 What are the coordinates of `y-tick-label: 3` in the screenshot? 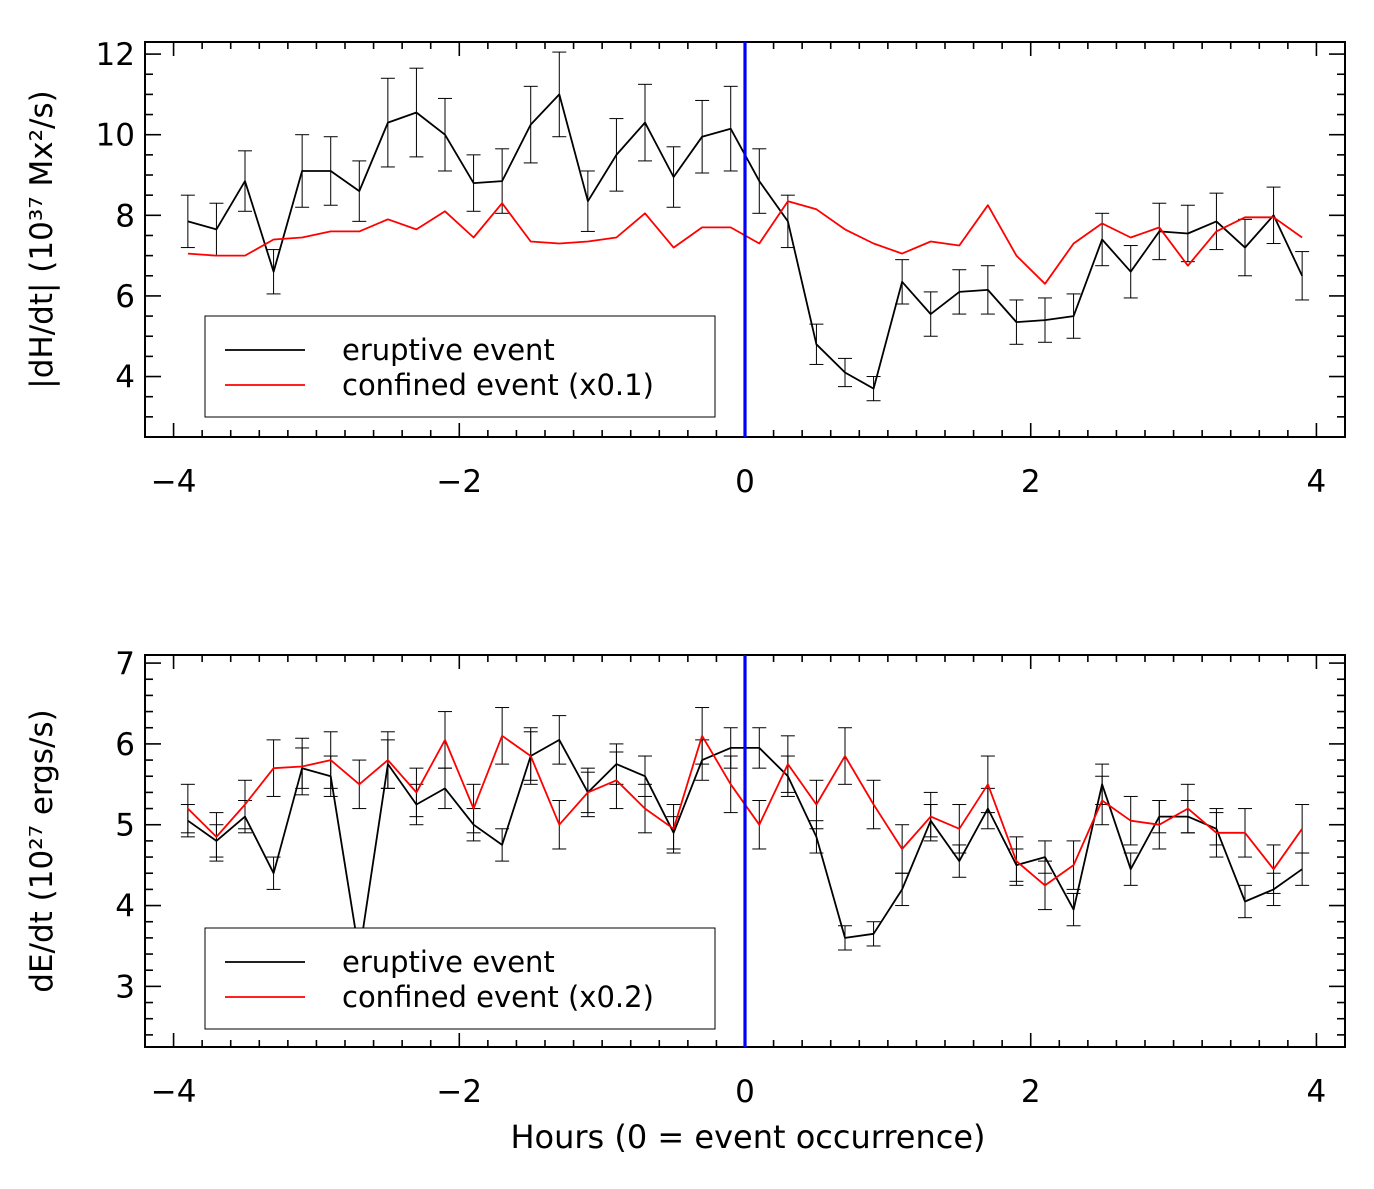 It's located at (125, 987).